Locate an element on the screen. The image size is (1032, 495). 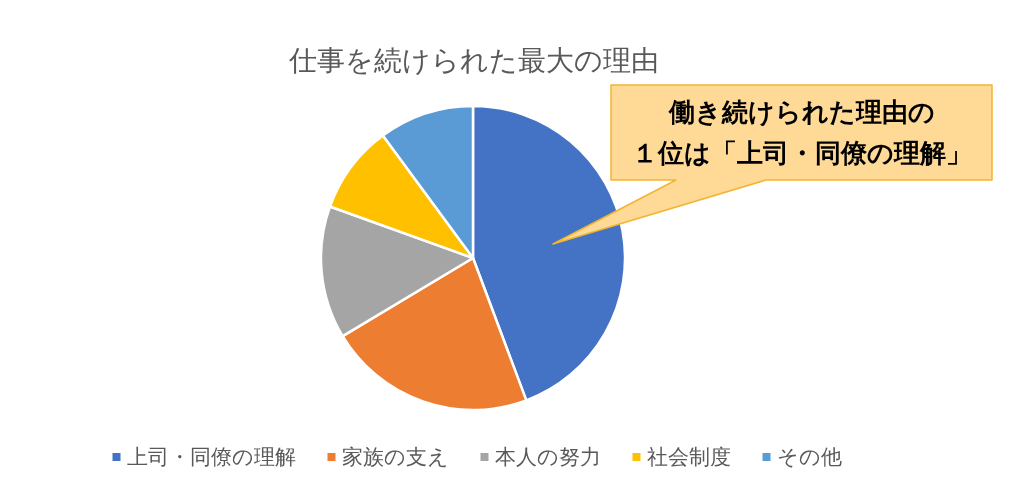
legend-label: 社会制度 is located at coordinates (688, 456).